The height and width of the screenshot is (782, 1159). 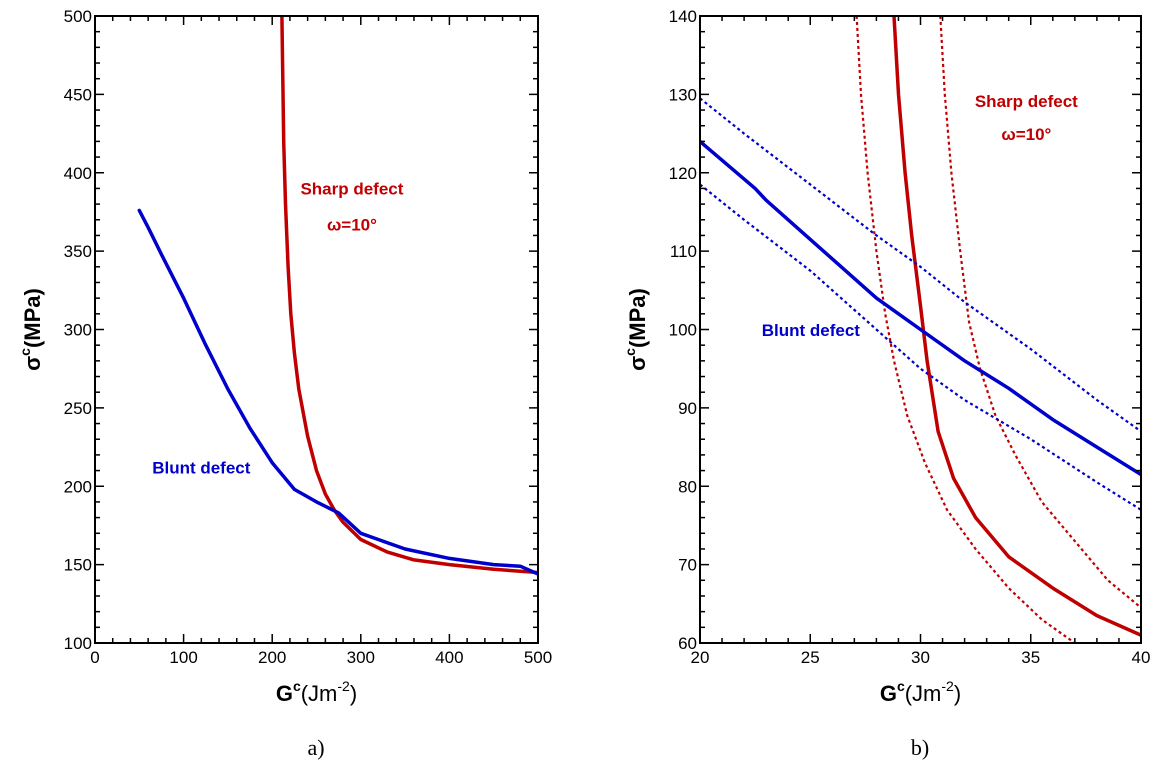 What do you see at coordinates (683, 173) in the screenshot?
I see `y-tick-label: 120` at bounding box center [683, 173].